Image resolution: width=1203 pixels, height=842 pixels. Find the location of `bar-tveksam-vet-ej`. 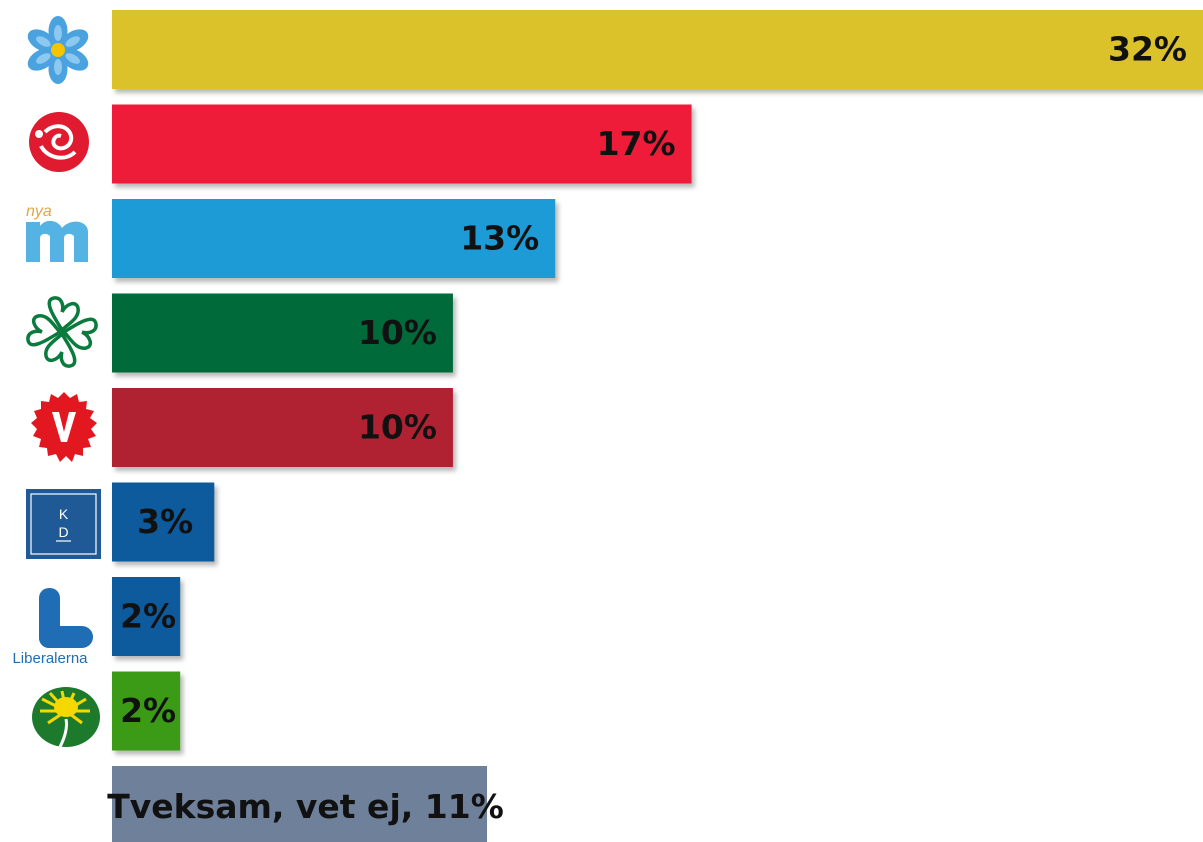

bar-tveksam-vet-ej is located at coordinates (300, 804).